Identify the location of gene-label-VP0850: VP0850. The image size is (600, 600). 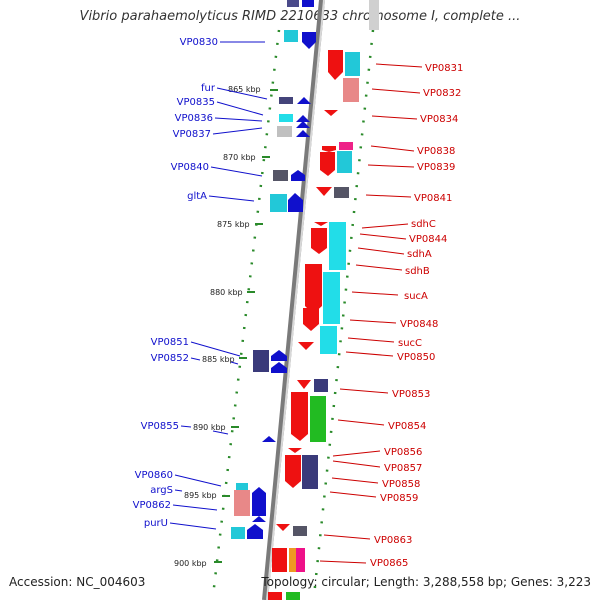
(390, 357).